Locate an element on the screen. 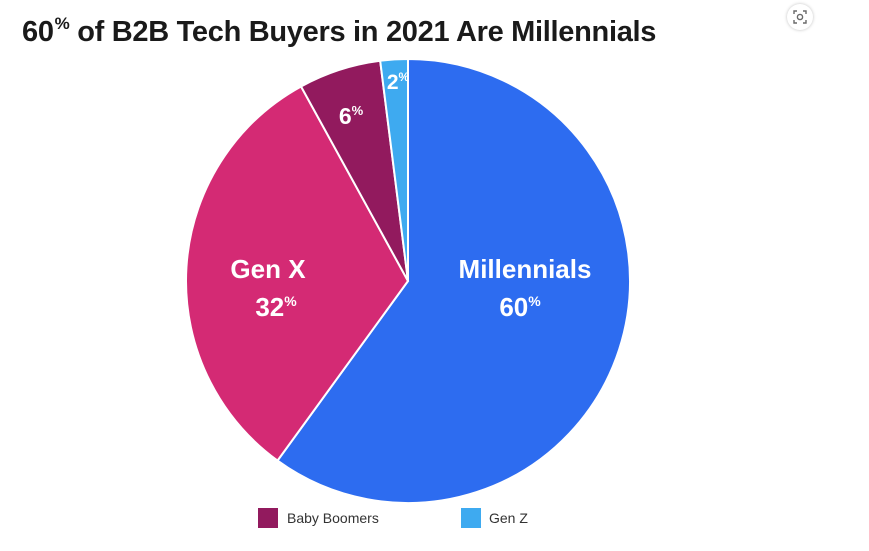 Image resolution: width=869 pixels, height=551 pixels. slice-value-gen-z: 2% is located at coordinates (398, 82).